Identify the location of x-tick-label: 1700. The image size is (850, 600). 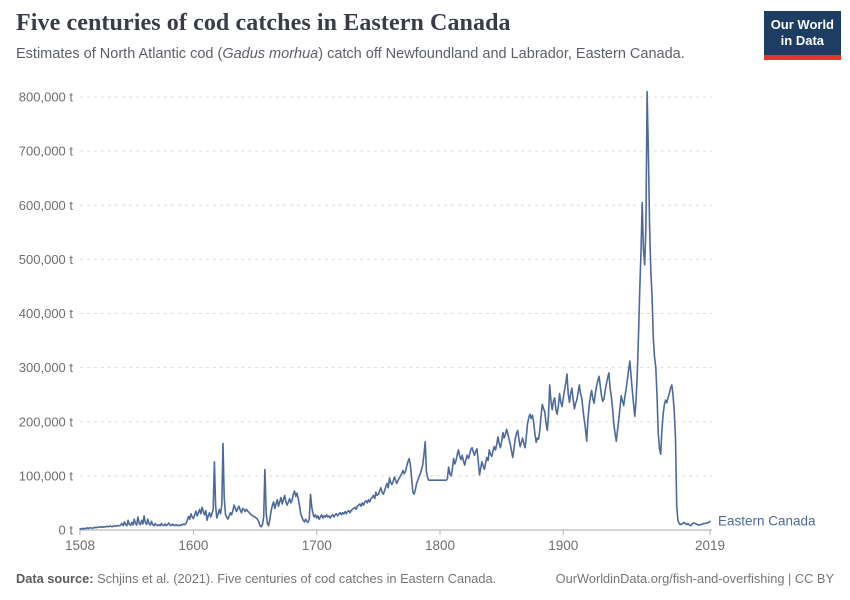
(317, 545).